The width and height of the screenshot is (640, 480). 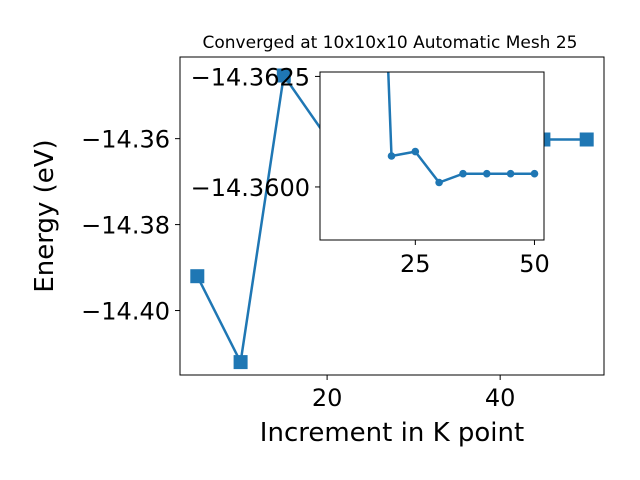 I want to click on main-y-tick-label: −14.36, so click(x=125, y=140).